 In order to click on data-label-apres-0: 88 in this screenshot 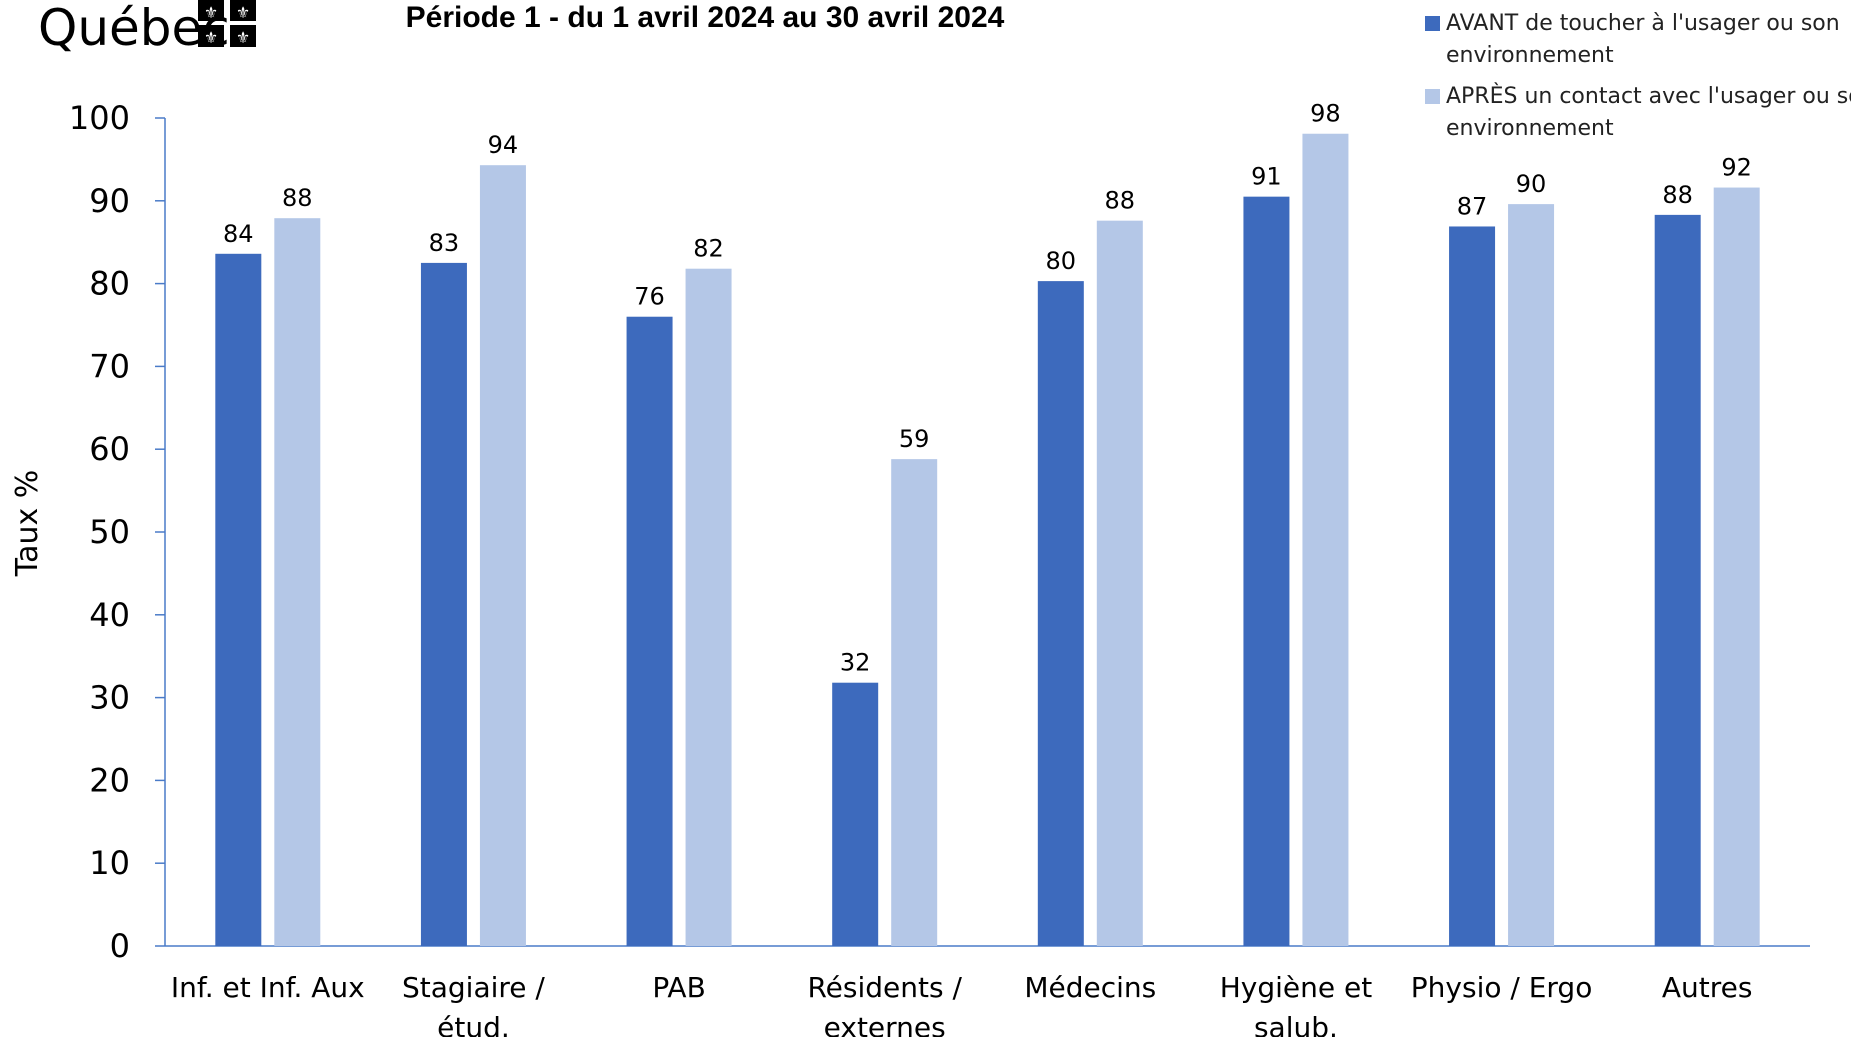, I will do `click(297, 198)`.